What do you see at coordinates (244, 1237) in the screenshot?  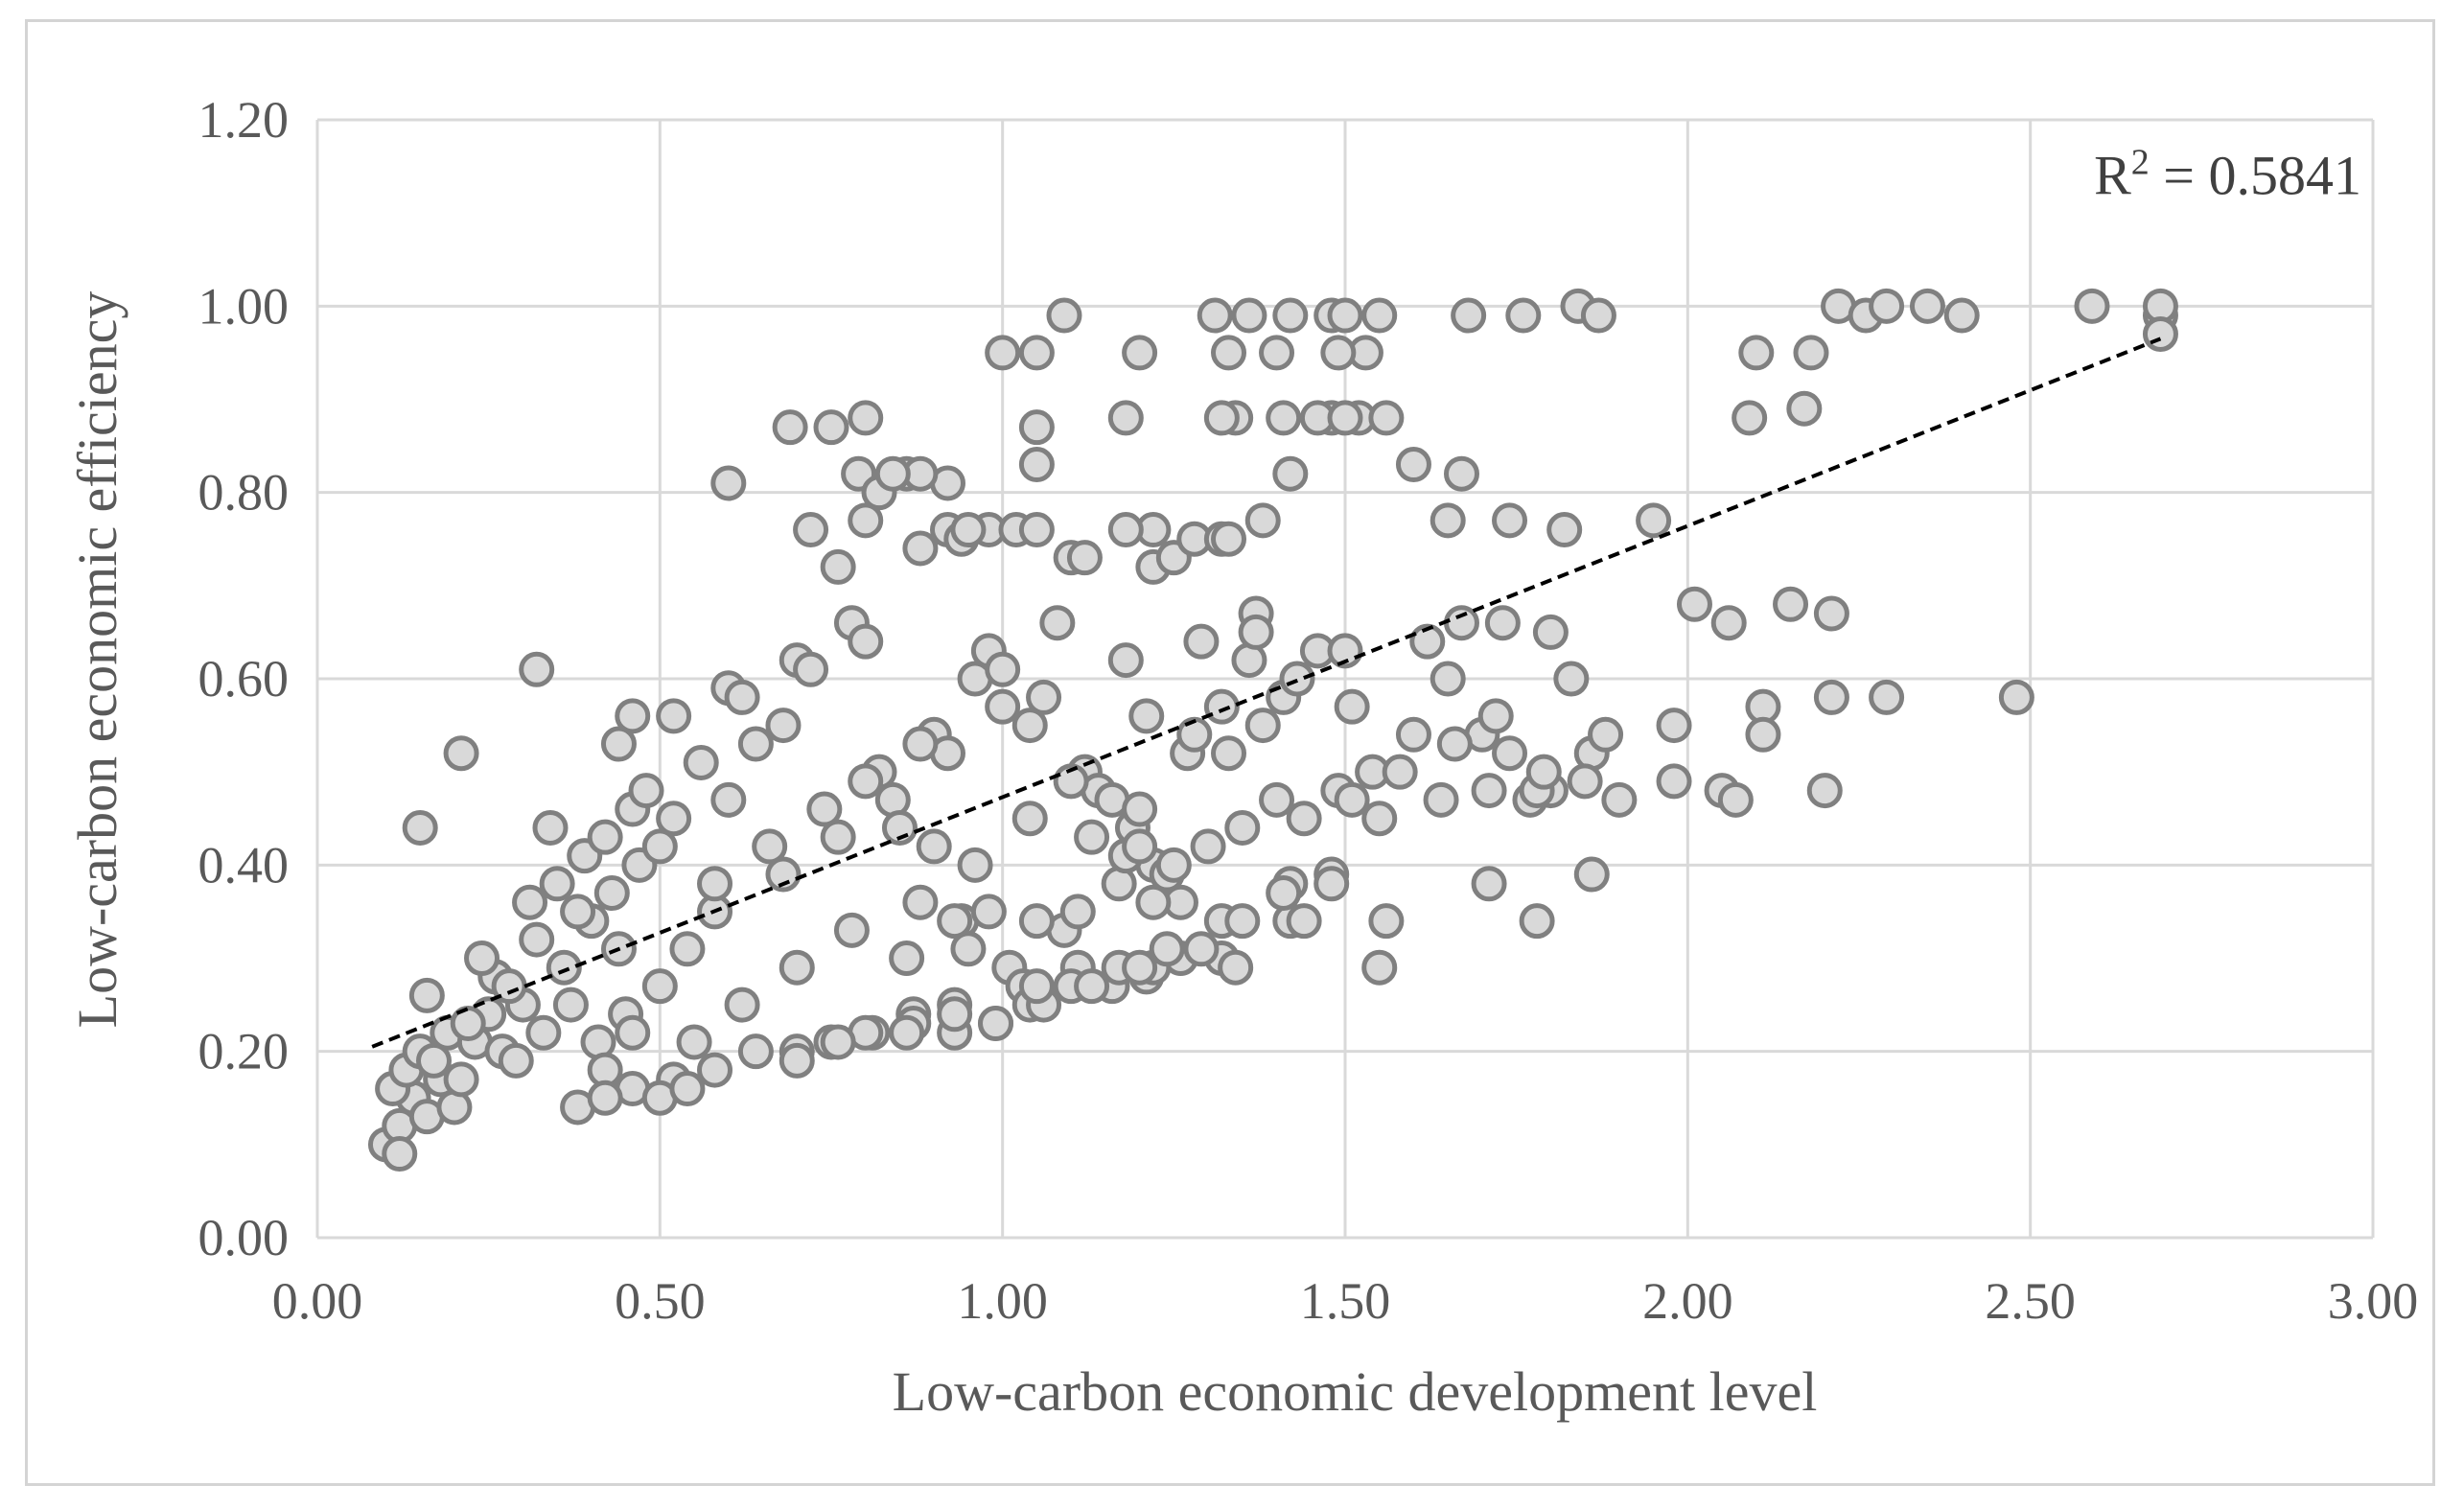 I see `y-tick-label: 0.00` at bounding box center [244, 1237].